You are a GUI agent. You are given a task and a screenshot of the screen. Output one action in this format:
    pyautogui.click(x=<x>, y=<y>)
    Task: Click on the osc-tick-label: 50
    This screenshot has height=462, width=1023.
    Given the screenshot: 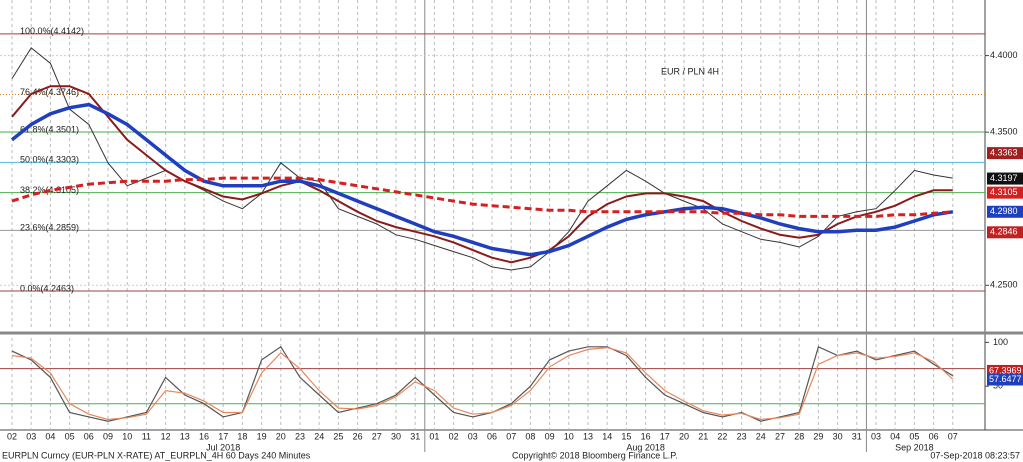 What is the action you would take?
    pyautogui.click(x=998, y=386)
    